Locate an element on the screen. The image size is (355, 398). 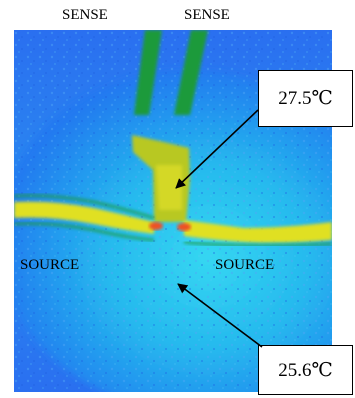
hot-spot is located at coordinates (156, 226).